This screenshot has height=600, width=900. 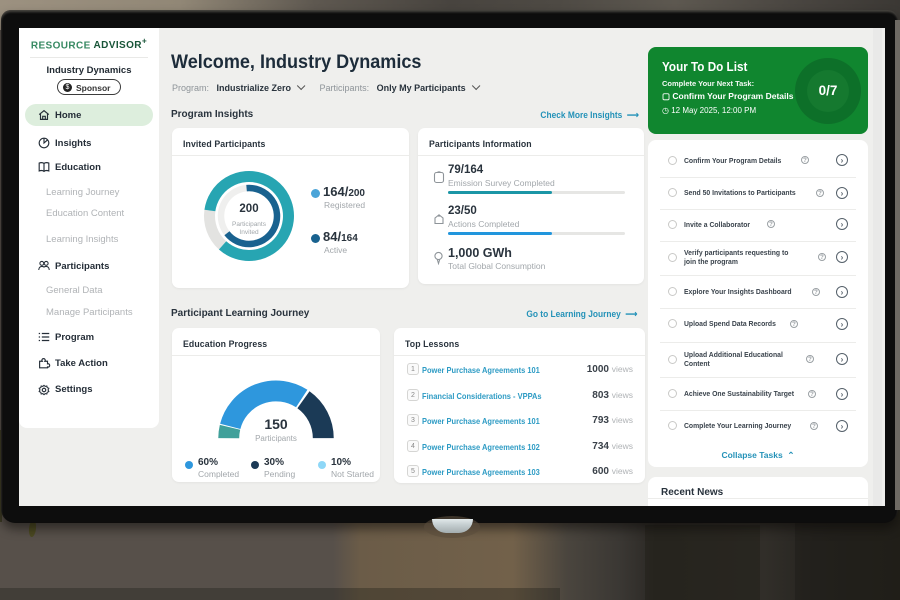 What do you see at coordinates (249, 232) in the screenshot?
I see `svg-text: Invited` at bounding box center [249, 232].